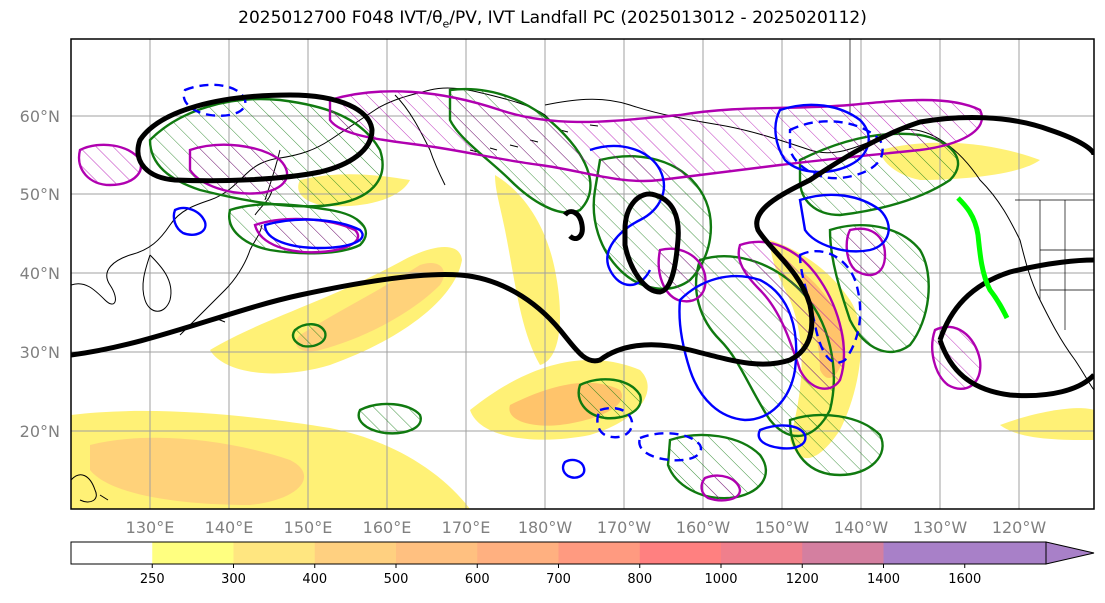  Describe the element at coordinates (802, 579) in the screenshot. I see `colorbar-tick-label: 1200` at that location.